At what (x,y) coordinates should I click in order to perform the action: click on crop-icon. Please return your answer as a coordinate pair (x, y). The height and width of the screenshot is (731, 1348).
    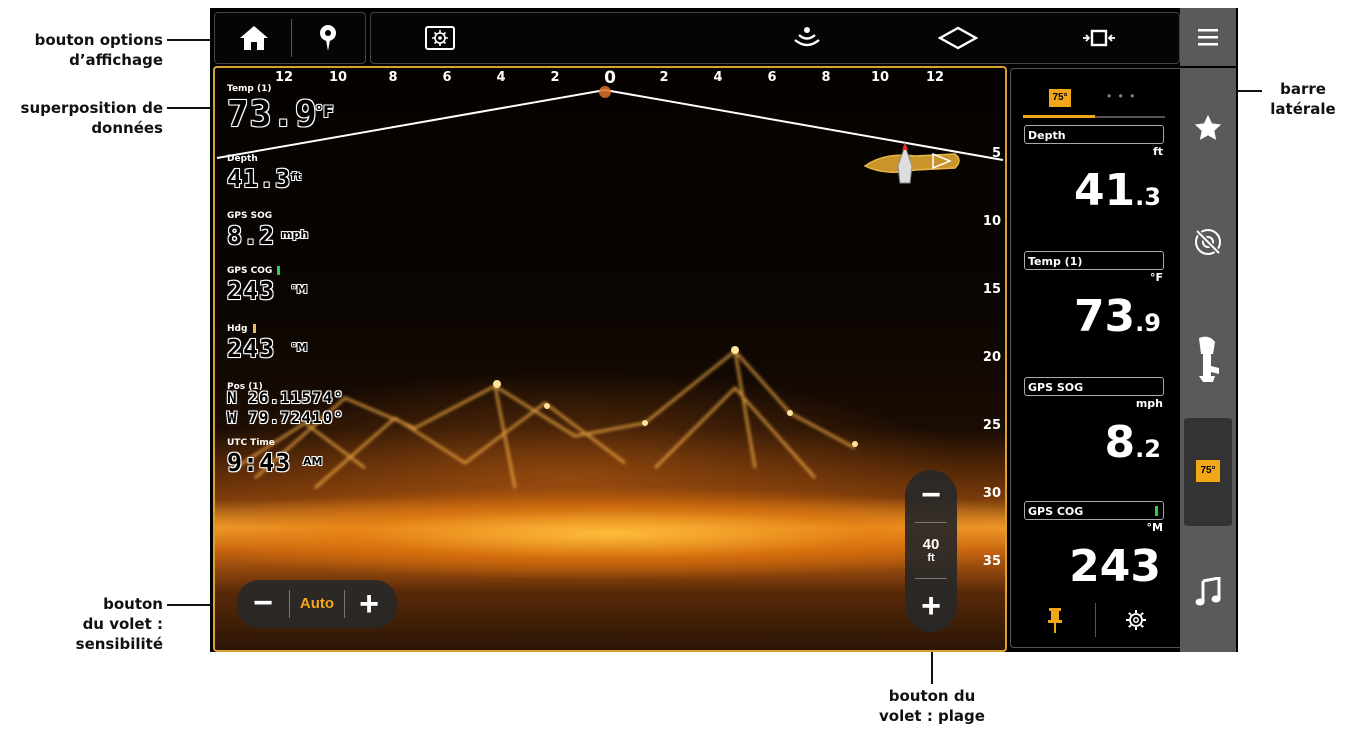
    Looking at the image, I should click on (1099, 38).